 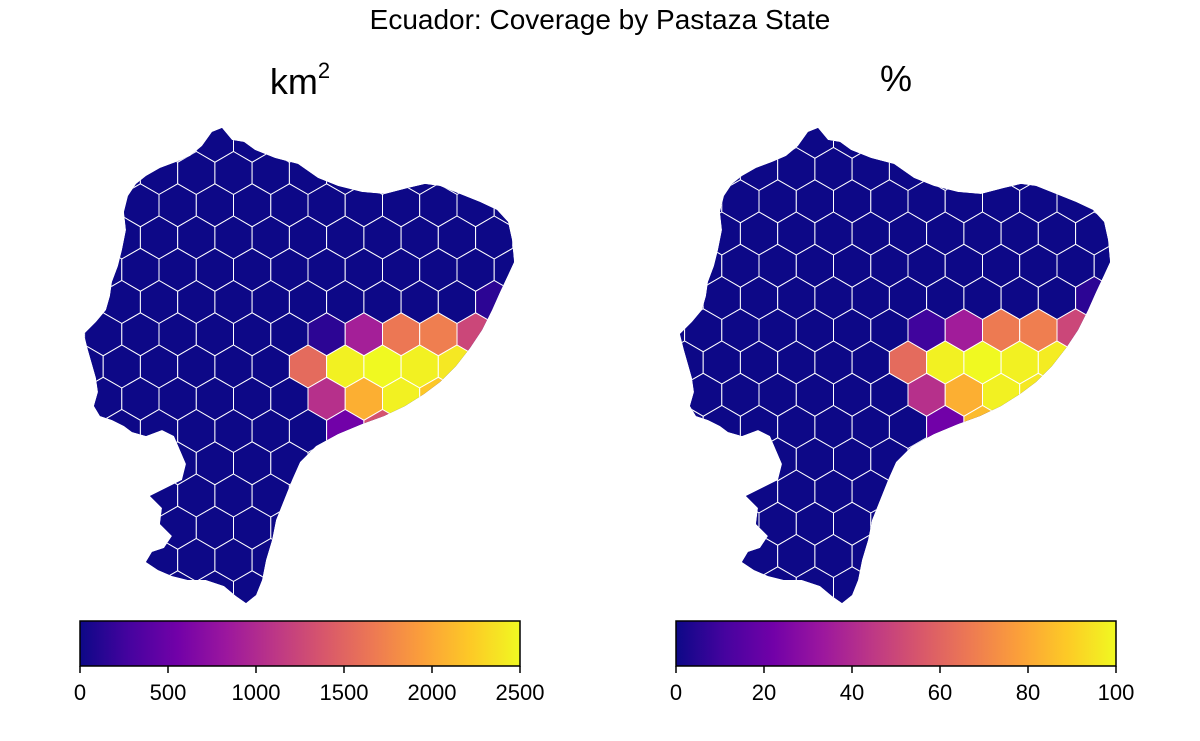 What do you see at coordinates (300, 80) in the screenshot?
I see `panel-title-km2: km2` at bounding box center [300, 80].